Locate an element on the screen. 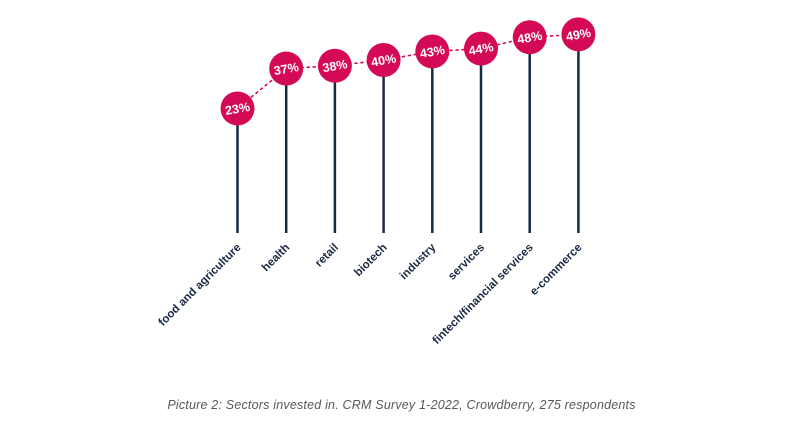  value-label: 23% is located at coordinates (237, 109).